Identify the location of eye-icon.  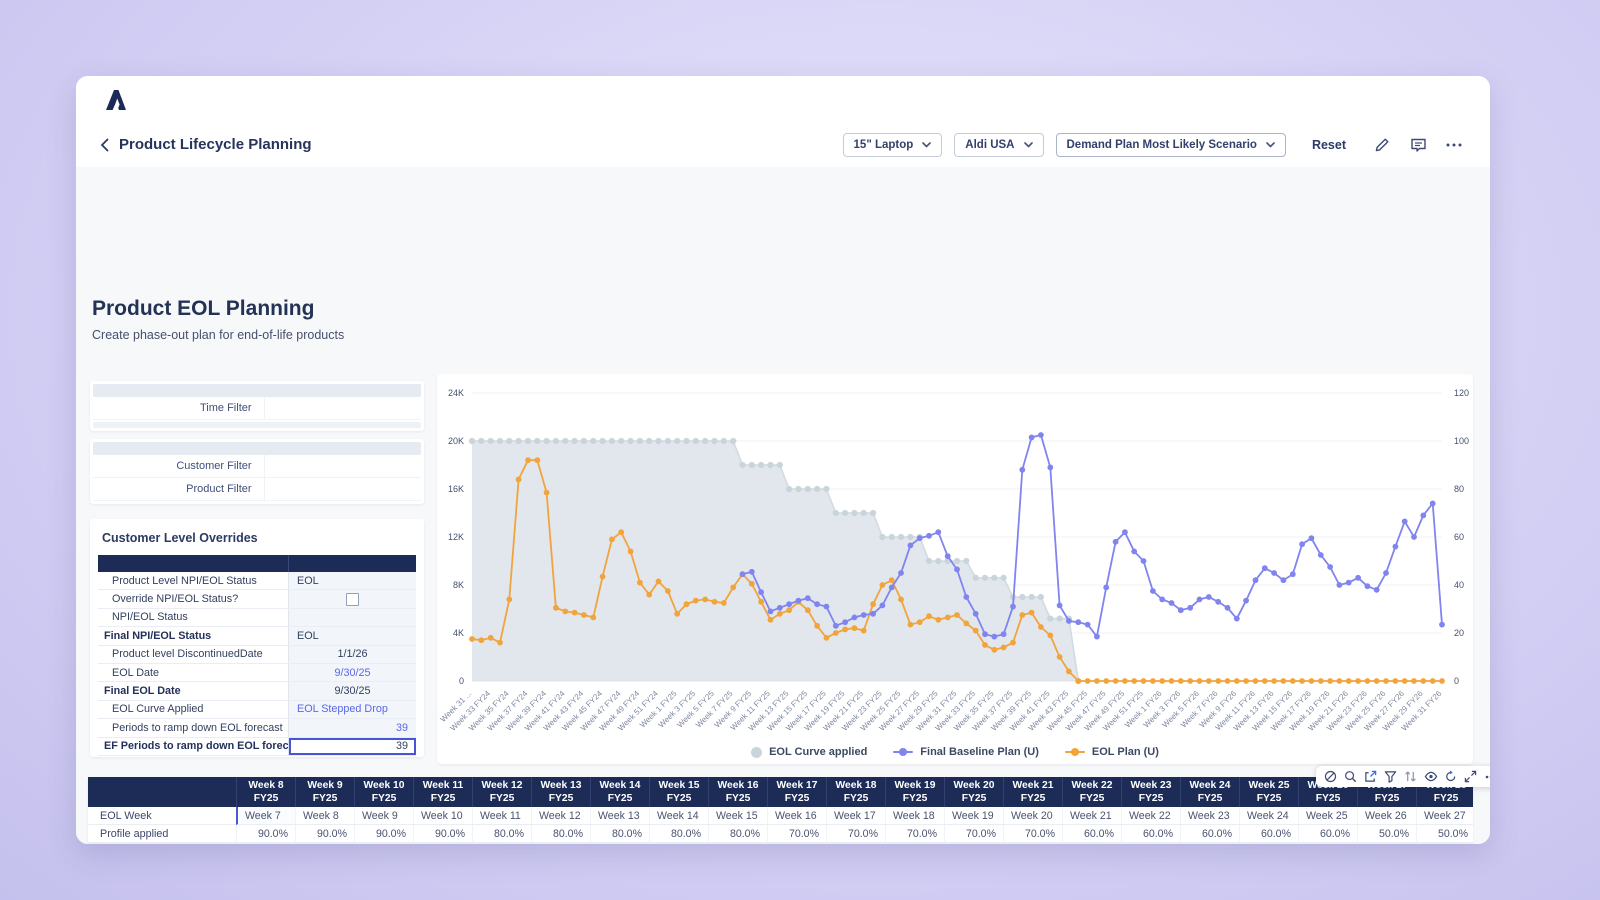
(1430, 776).